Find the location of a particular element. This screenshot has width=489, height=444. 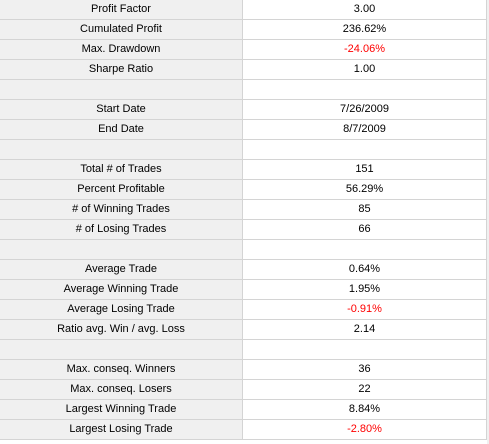

row-value: 85 is located at coordinates (365, 209).